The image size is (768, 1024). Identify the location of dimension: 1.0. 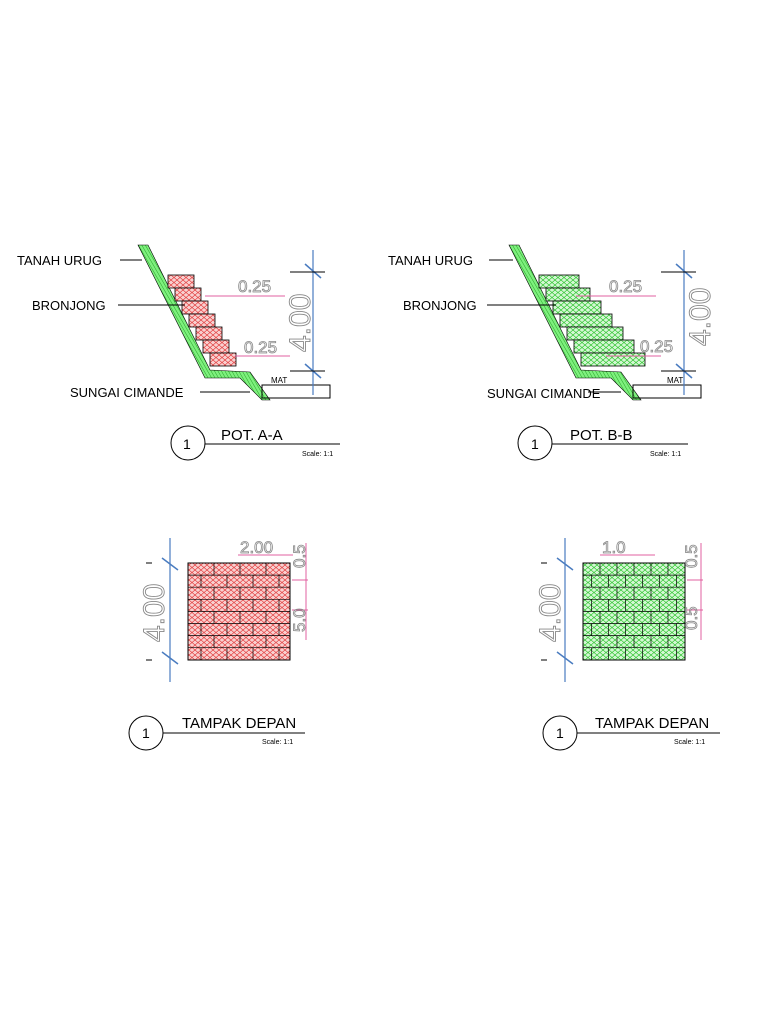
(614, 547).